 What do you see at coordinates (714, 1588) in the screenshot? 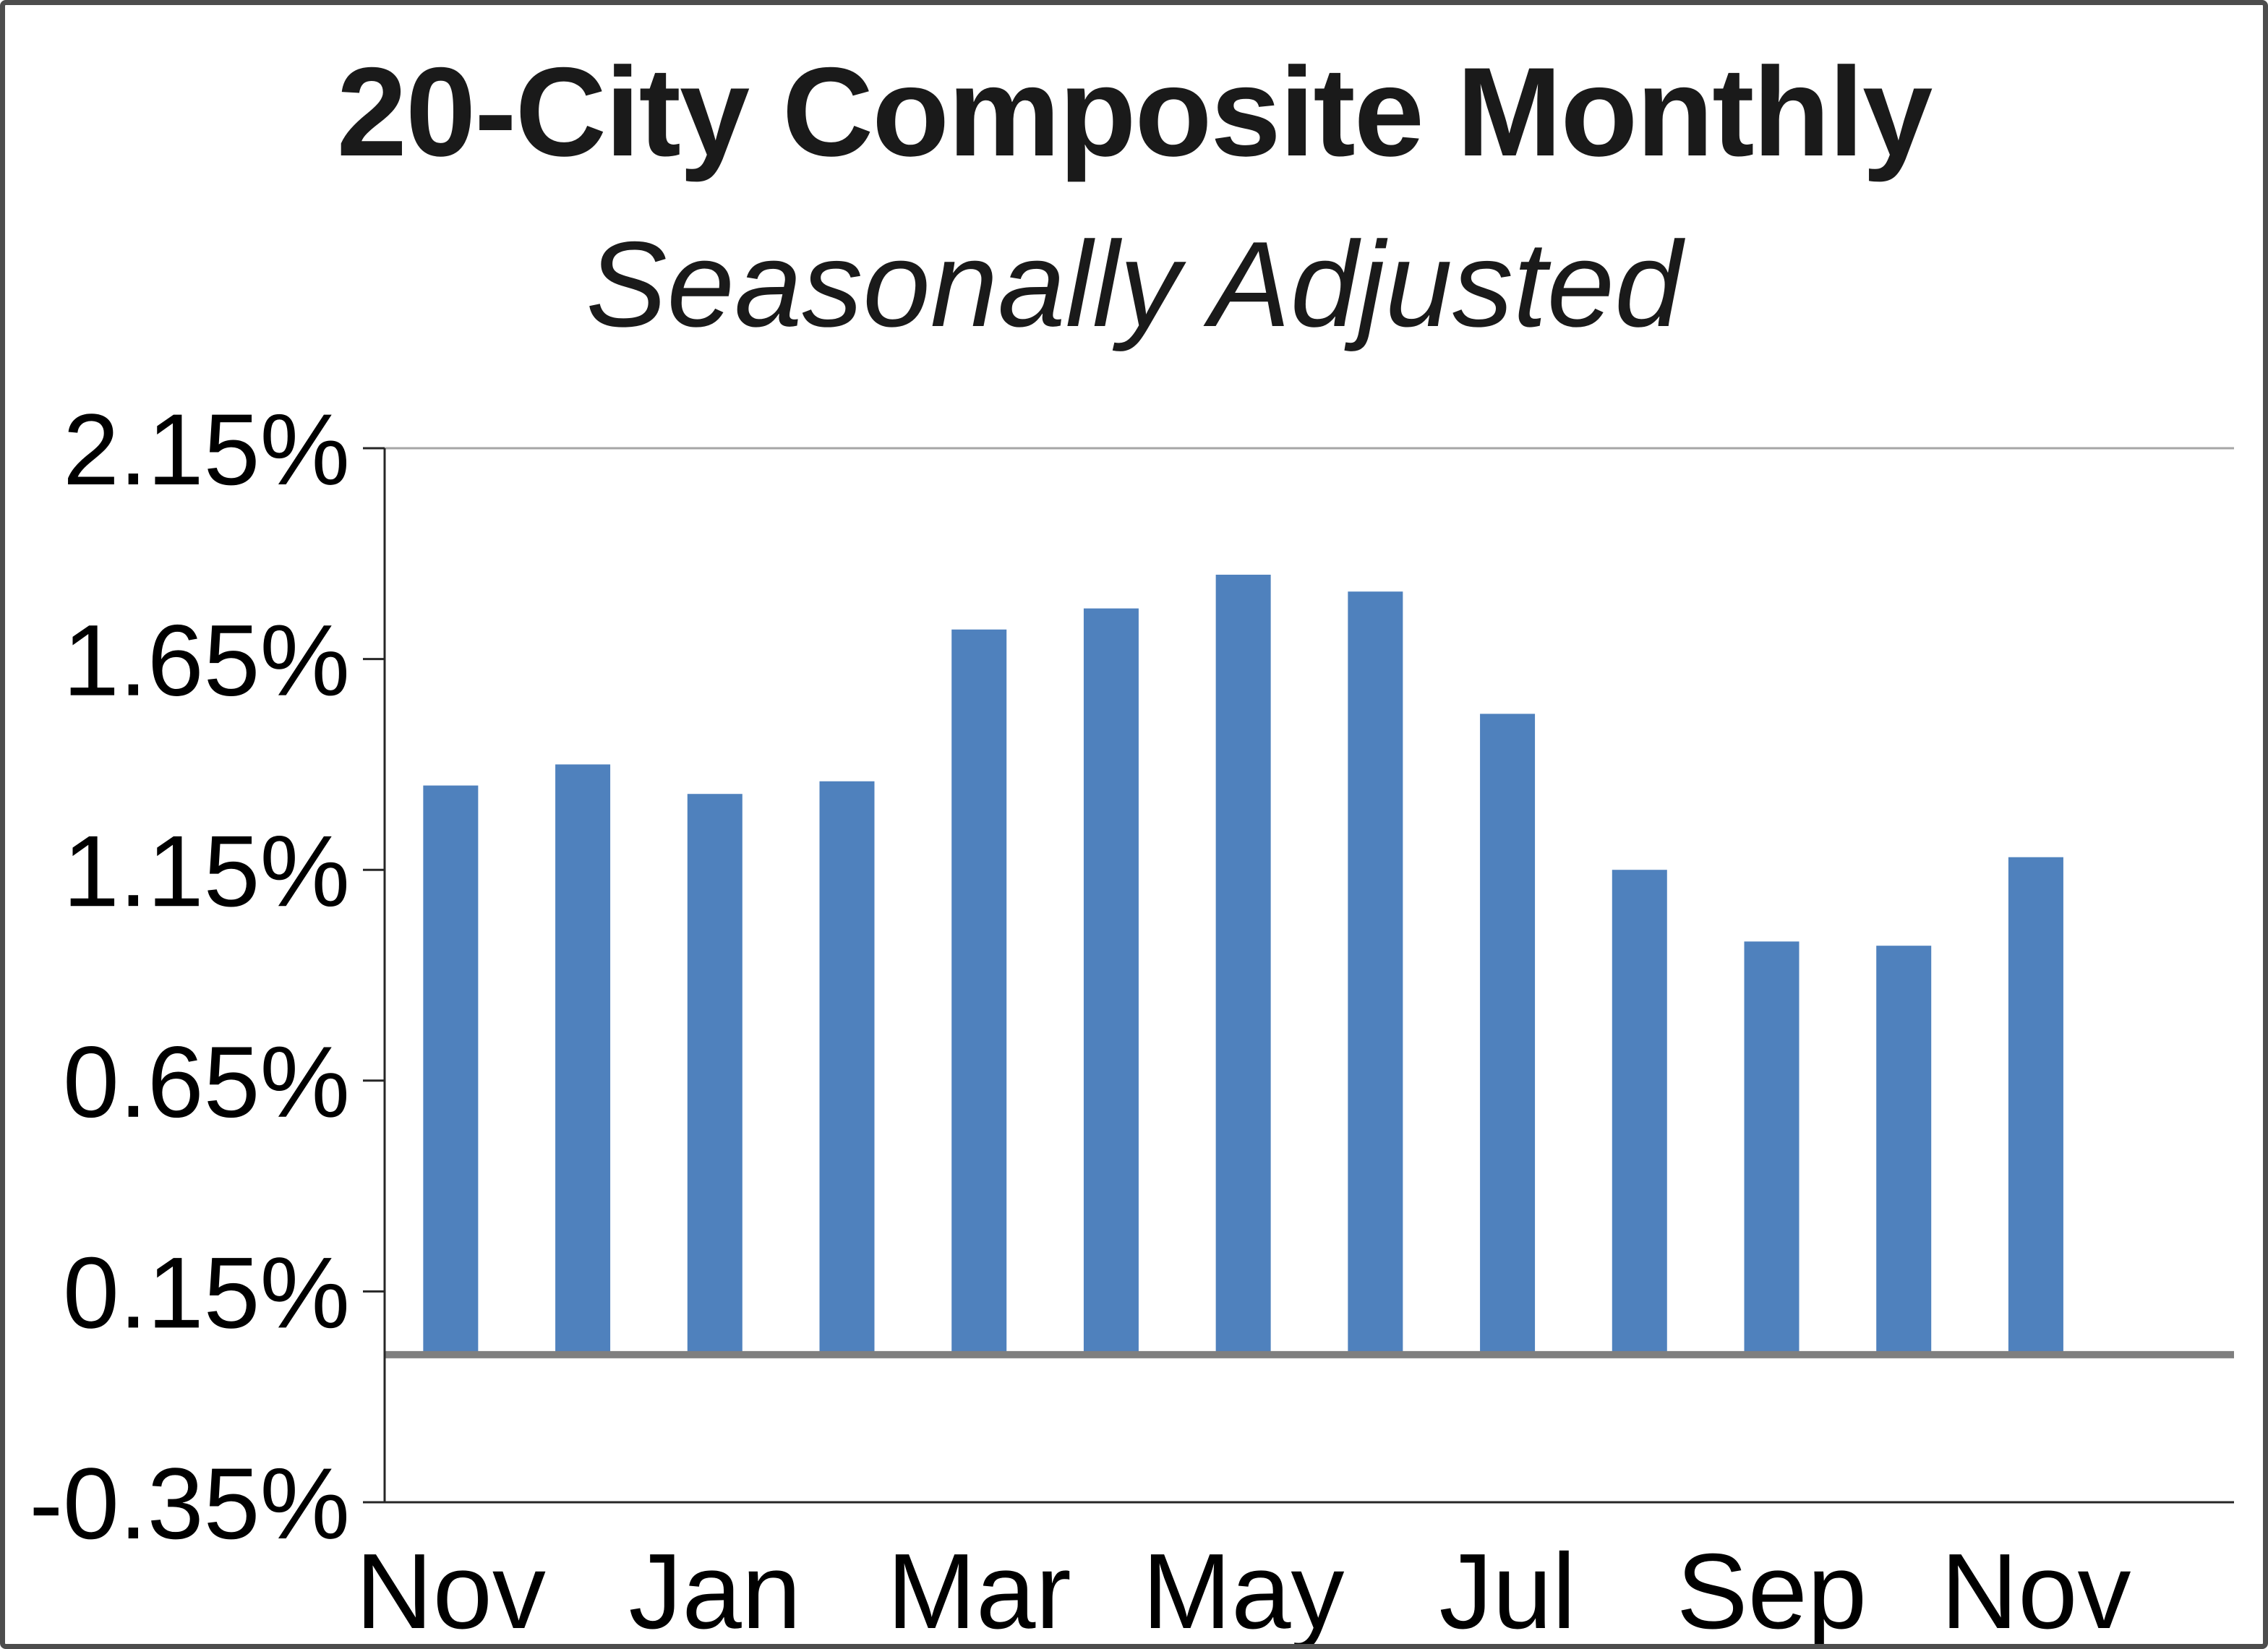
I see `x-axis-label: Jan` at bounding box center [714, 1588].